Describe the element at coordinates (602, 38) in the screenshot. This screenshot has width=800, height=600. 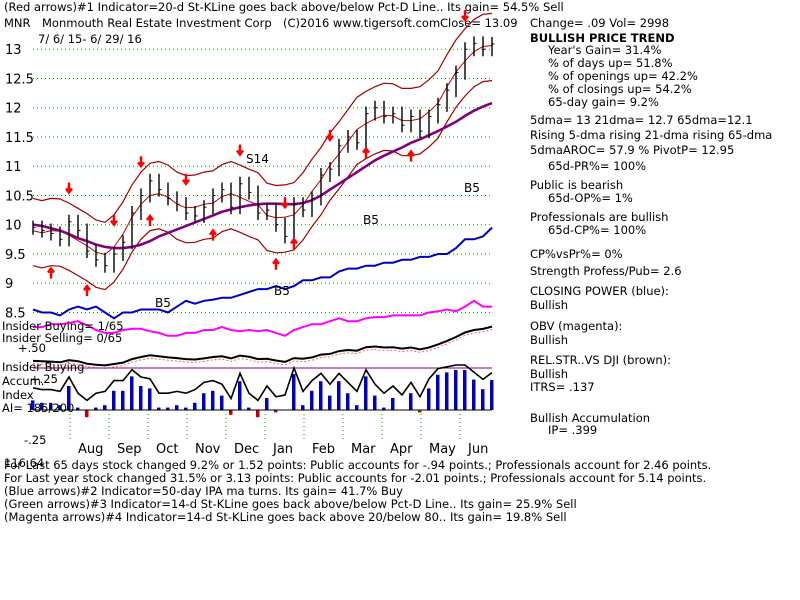
I see `trend-headline: BULLISH PRICE TREND` at that location.